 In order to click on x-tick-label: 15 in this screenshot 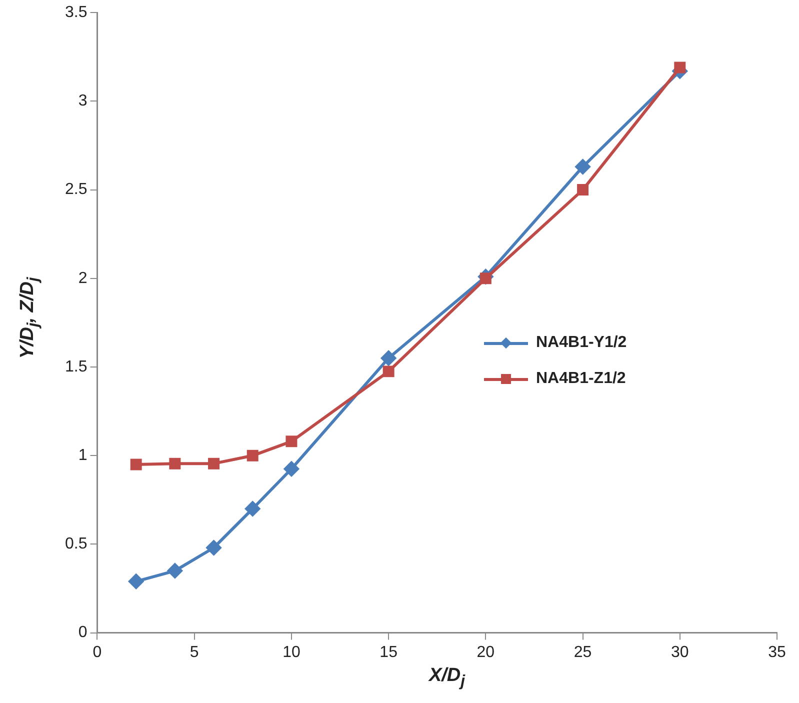, I will do `click(389, 652)`.